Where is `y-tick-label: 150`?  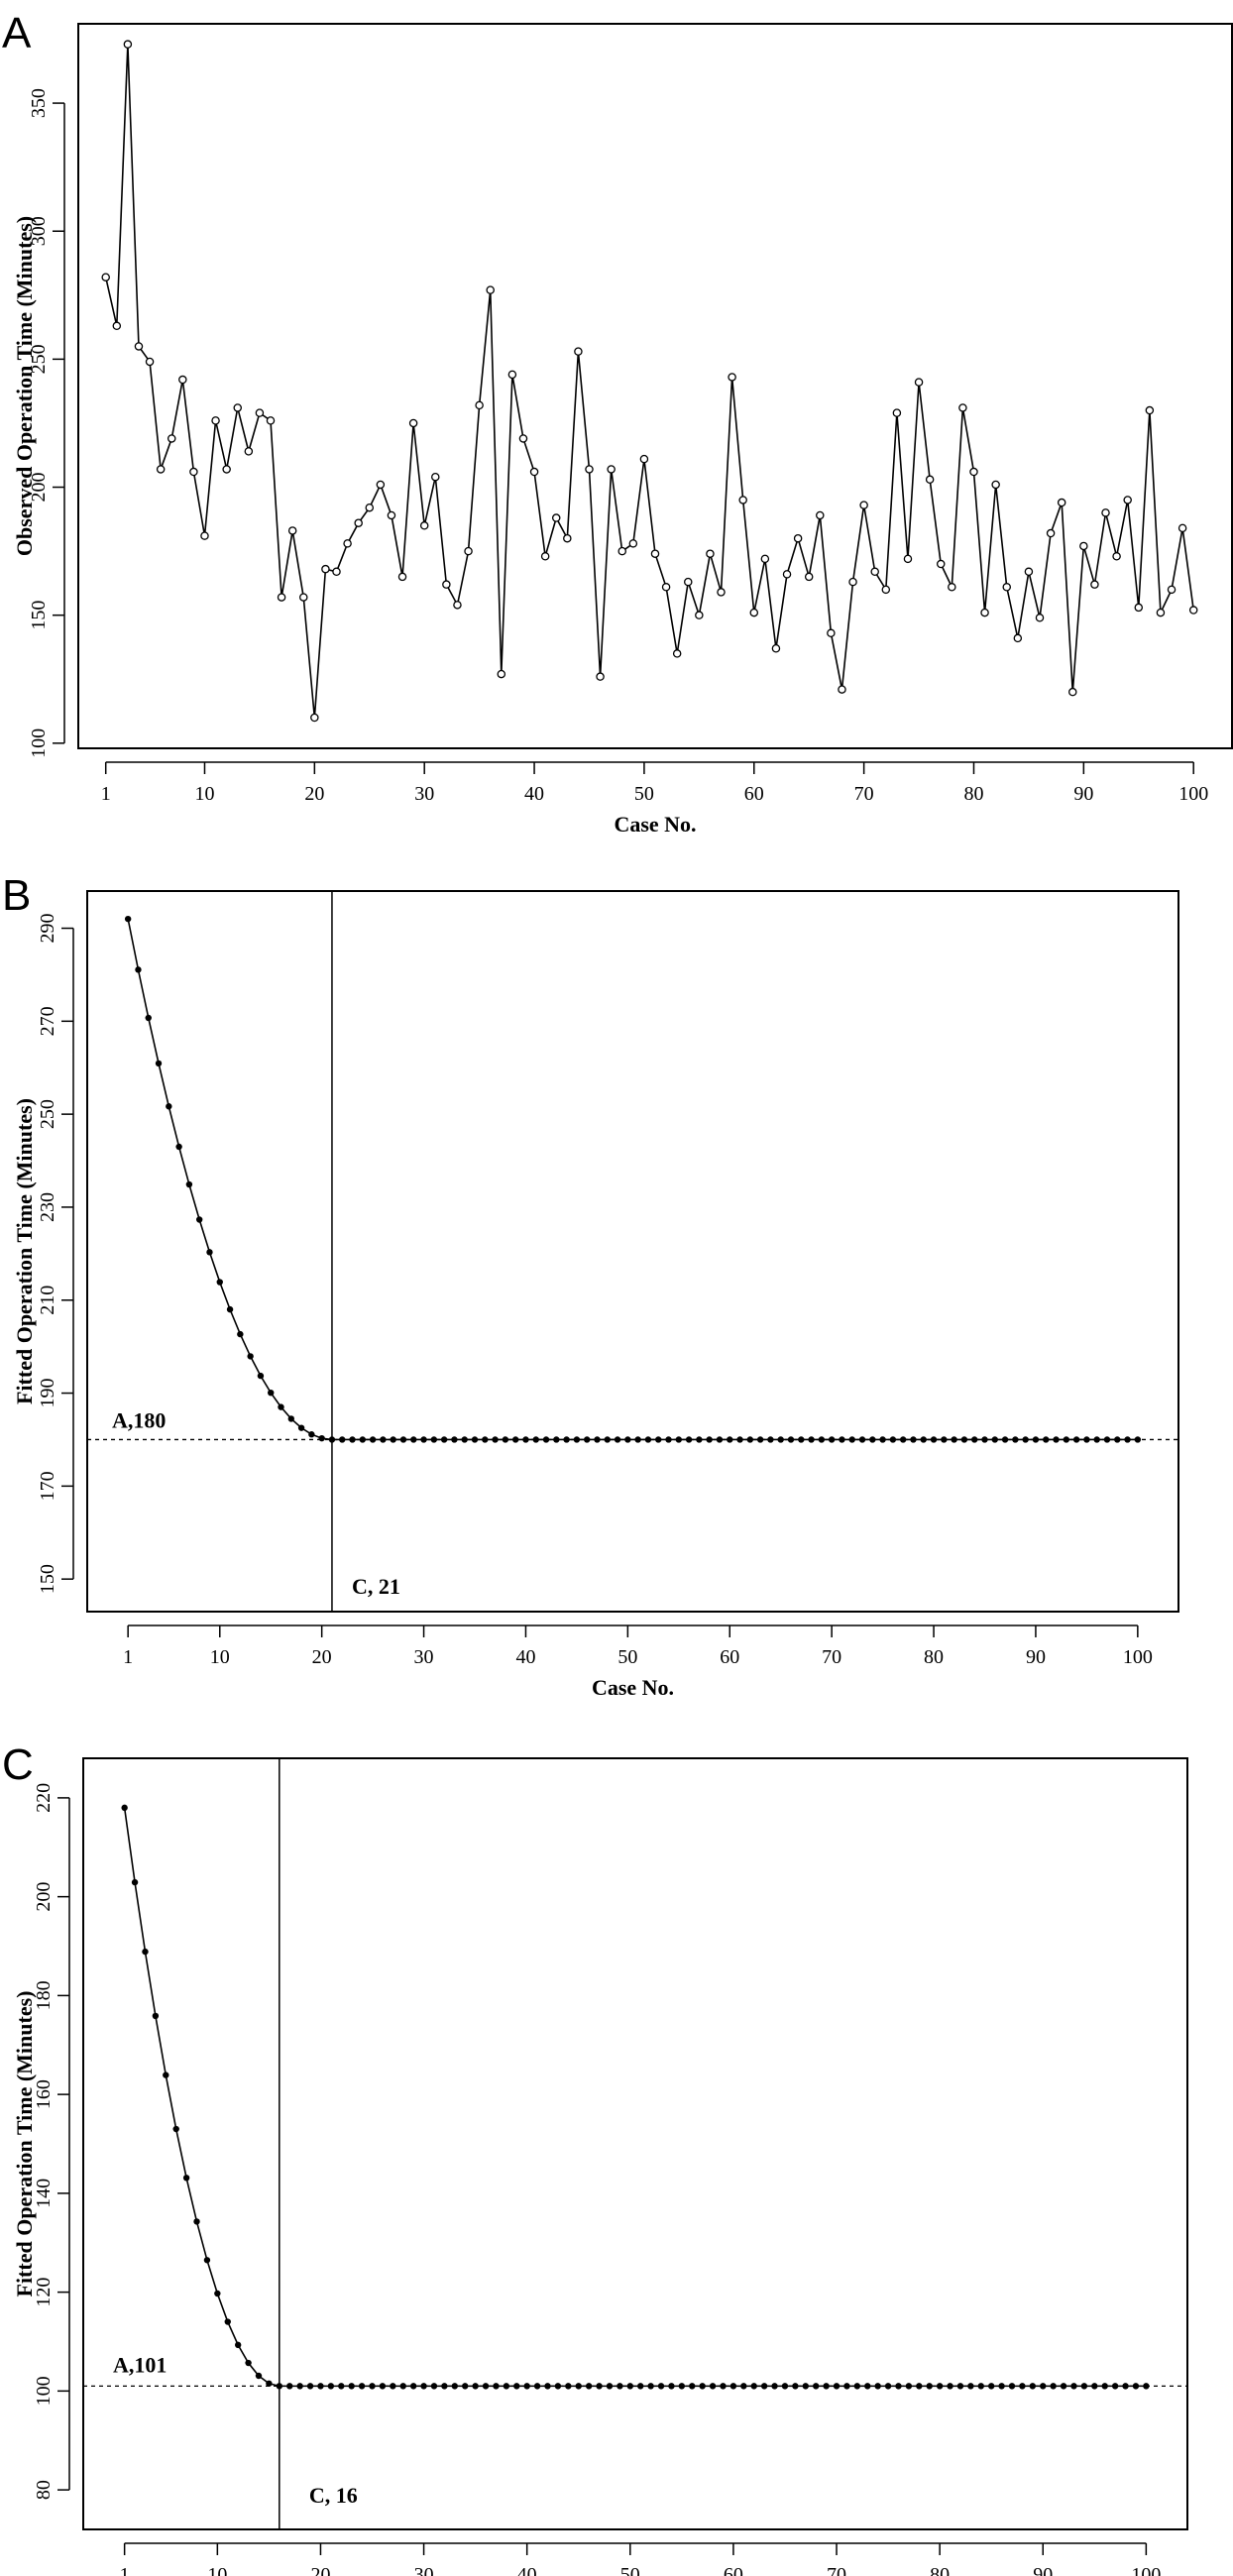 y-tick-label: 150 is located at coordinates (47, 1579).